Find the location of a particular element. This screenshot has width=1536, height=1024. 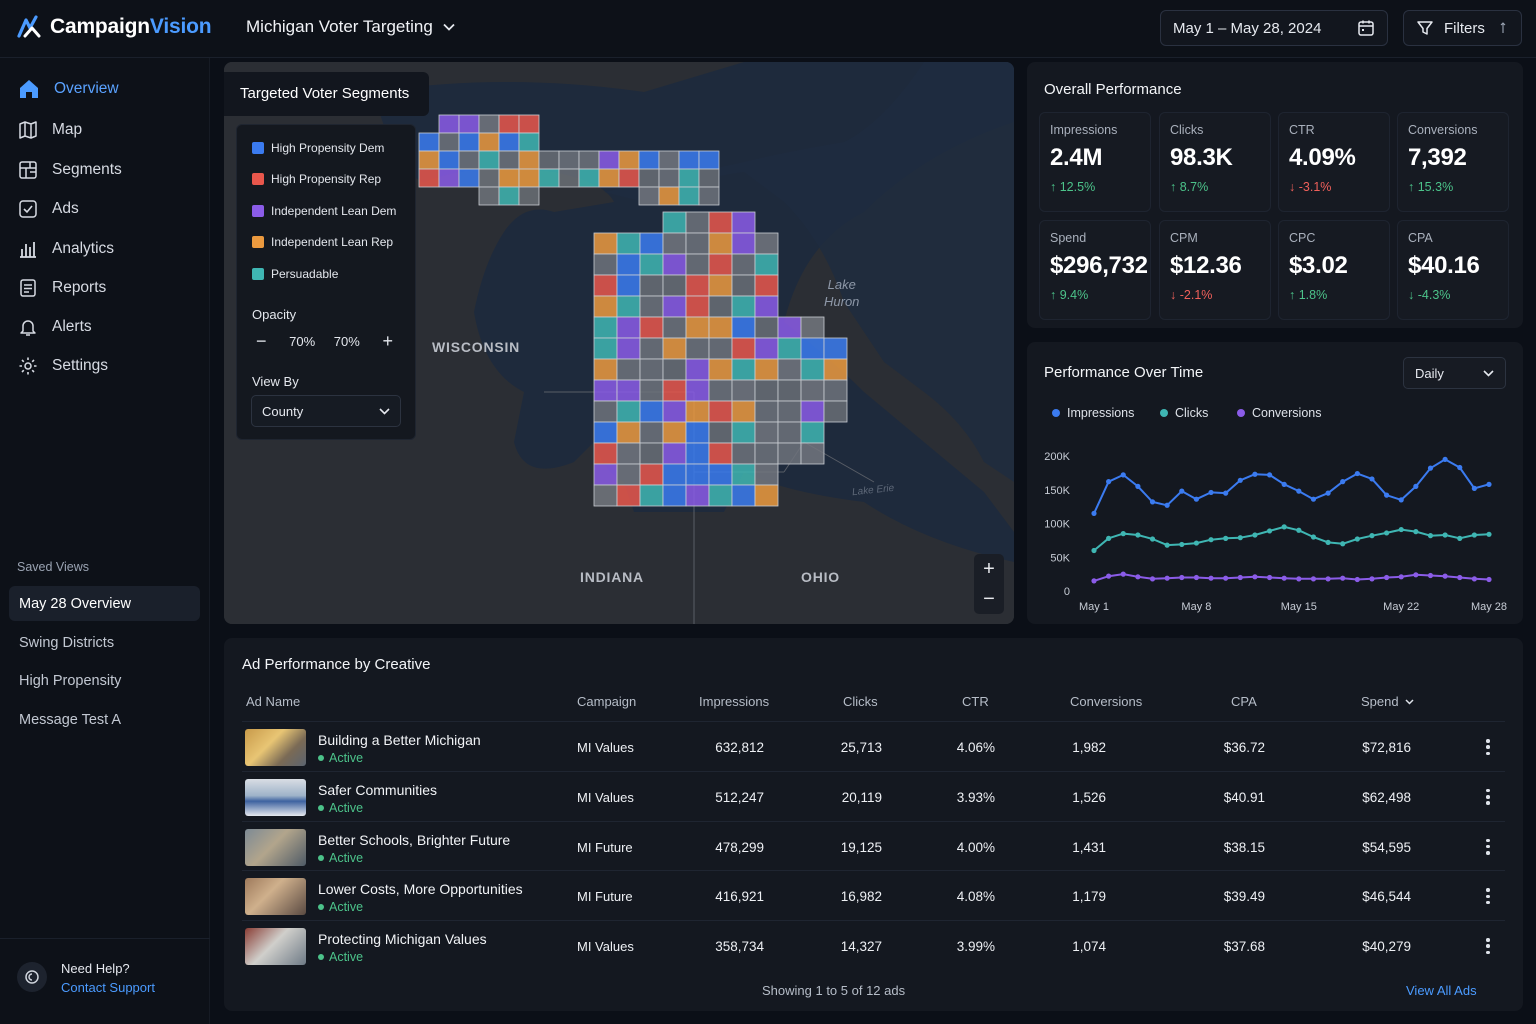

legend-item: Independent Lean Rep is located at coordinates (322, 242).